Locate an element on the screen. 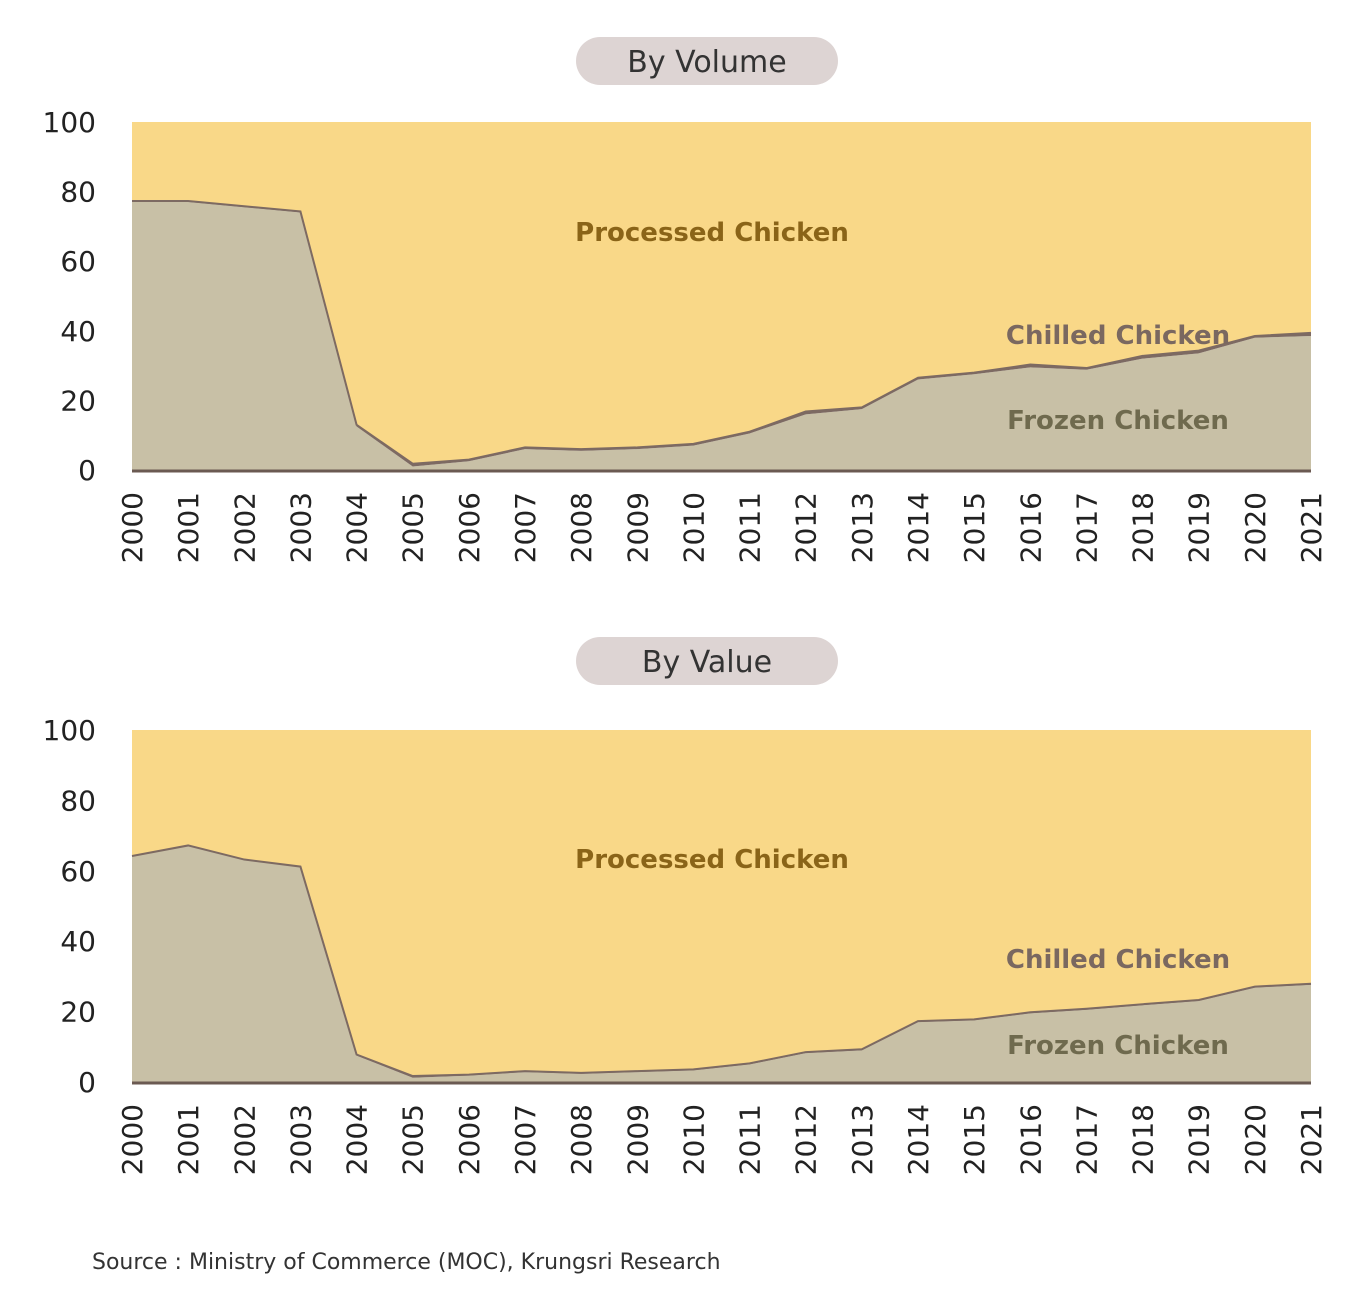 Image resolution: width=1345 pixels, height=1312 pixels. chart-title: By Value is located at coordinates (707, 661).